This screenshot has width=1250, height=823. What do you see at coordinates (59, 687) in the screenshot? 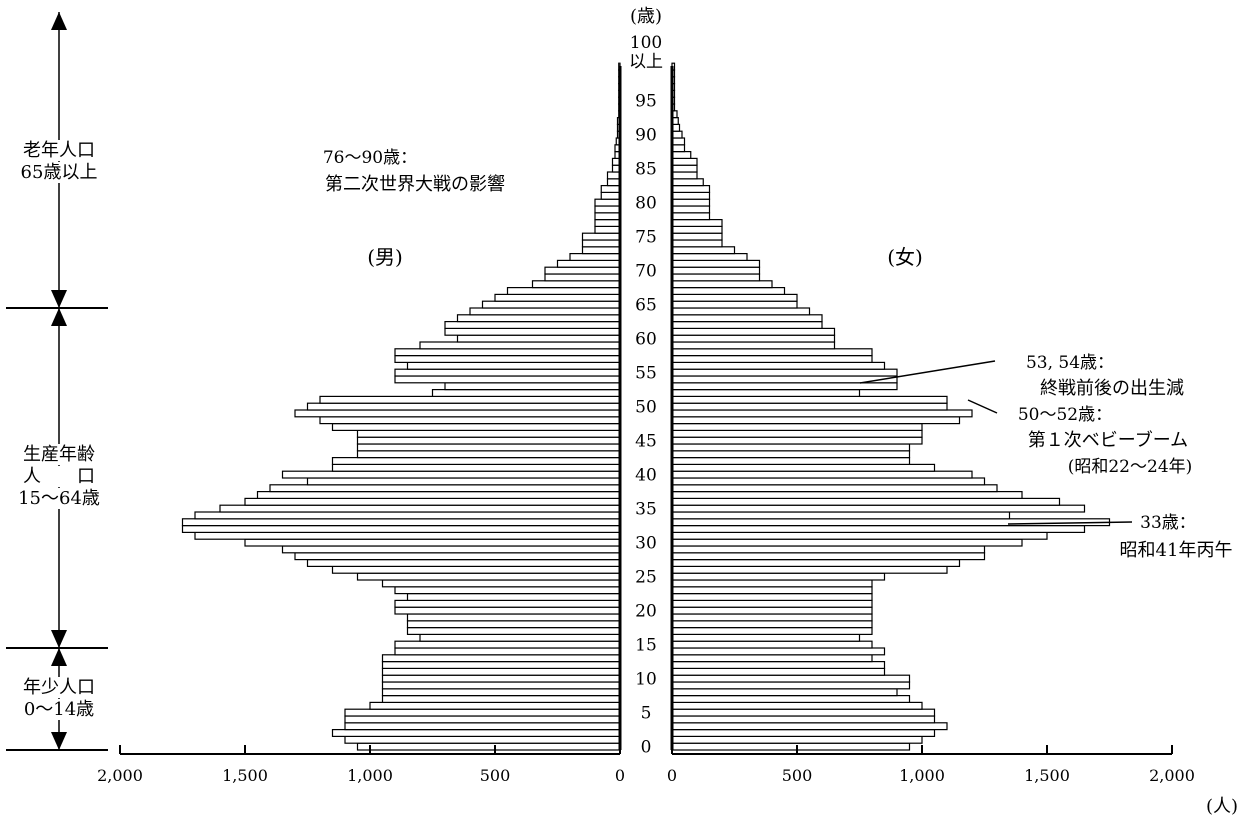
I see `youth-group-label: 年少人口` at bounding box center [59, 687].